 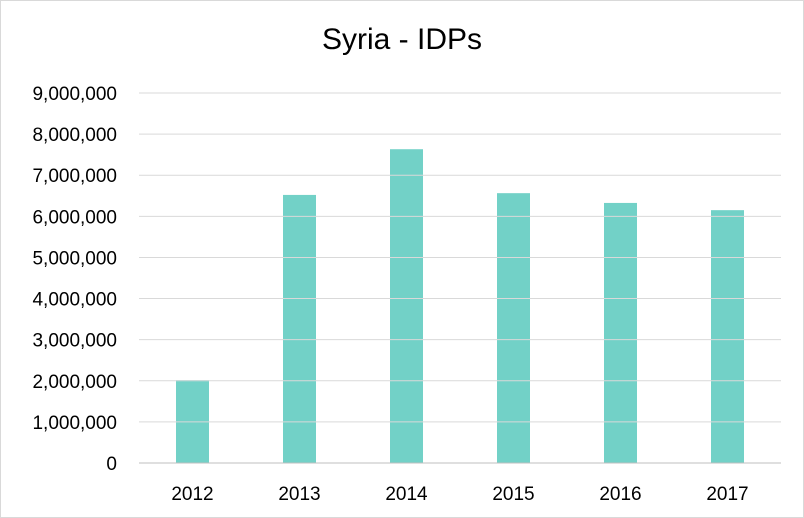 What do you see at coordinates (74, 341) in the screenshot?
I see `y-tick-label: 3,000,000` at bounding box center [74, 341].